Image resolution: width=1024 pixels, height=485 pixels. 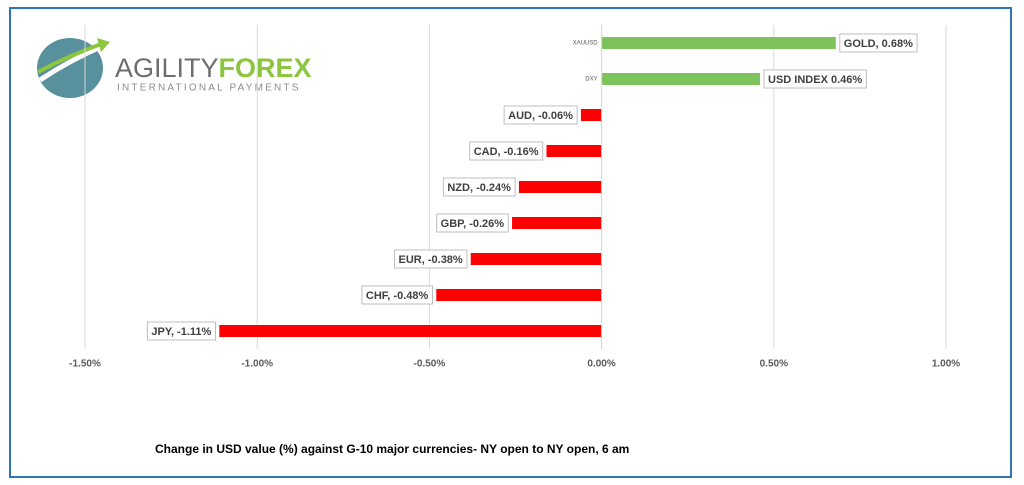 I want to click on data-label: CAD, -0.16%, so click(x=506, y=151).